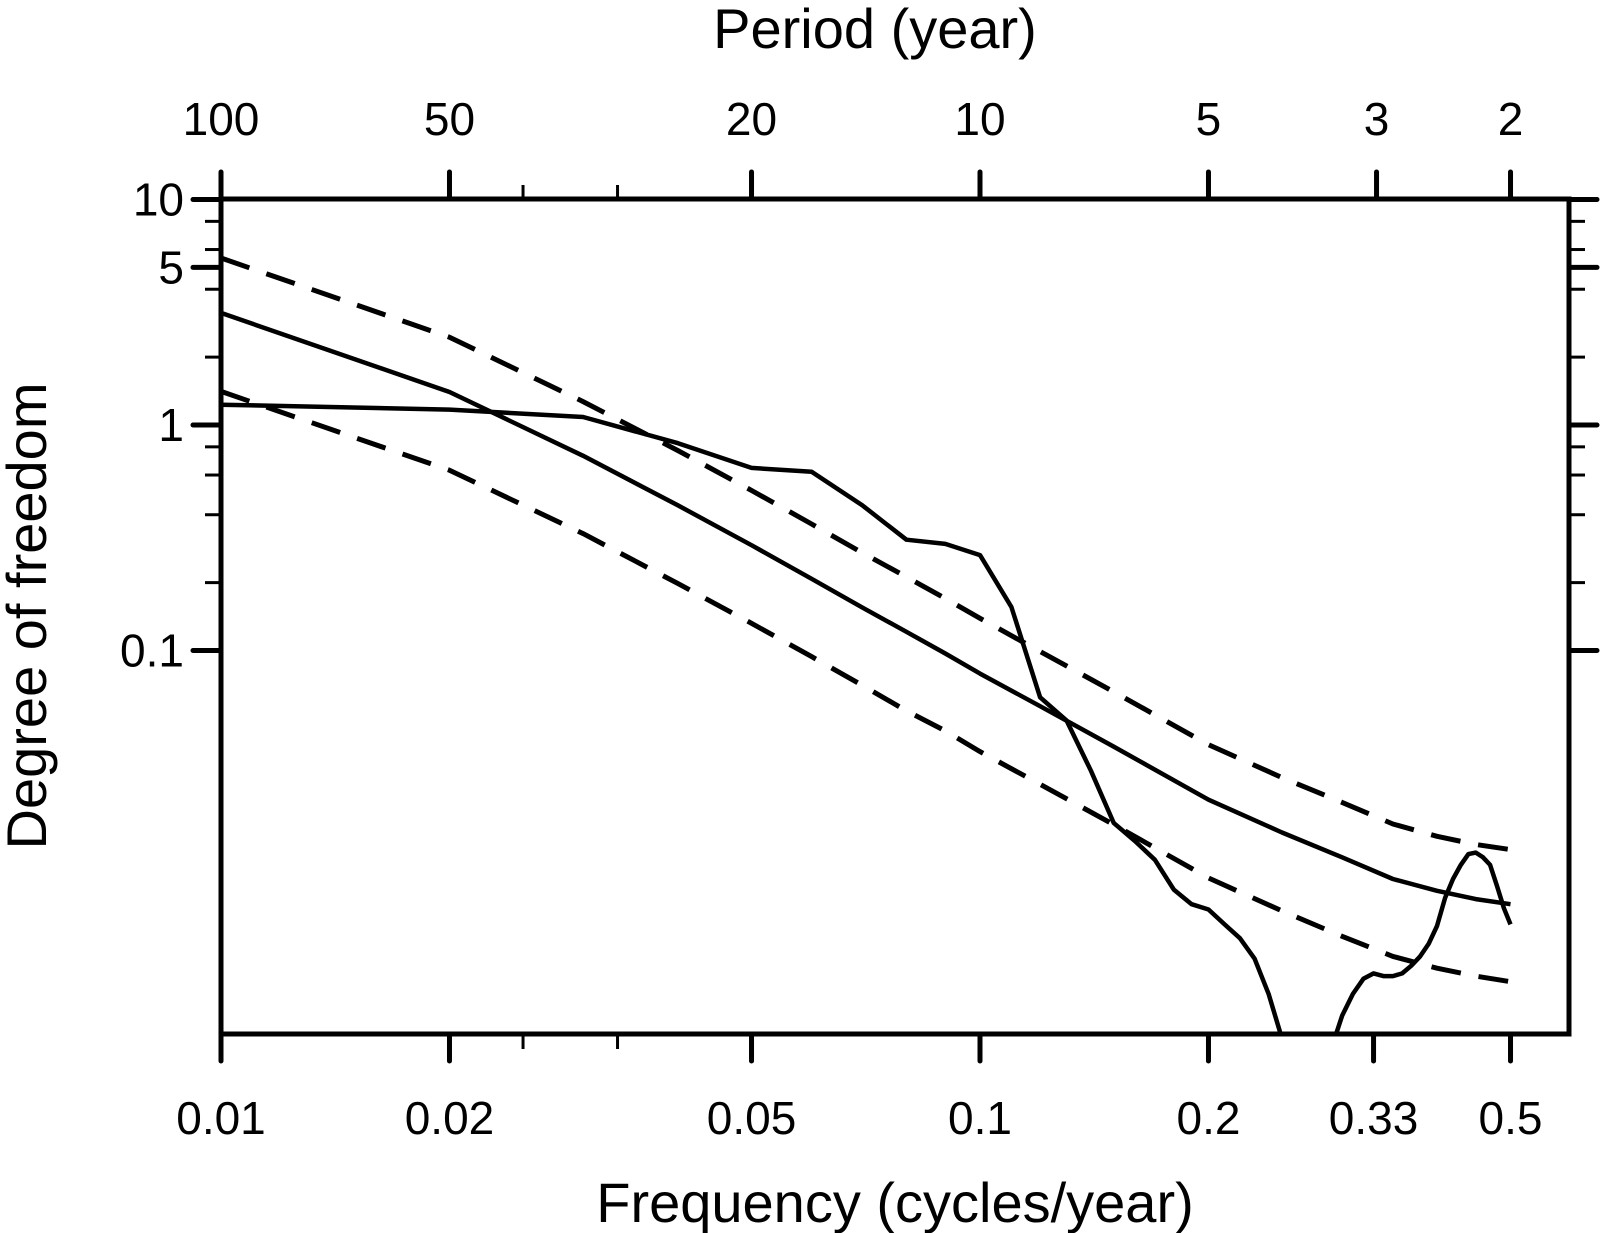 The height and width of the screenshot is (1233, 1604). Describe the element at coordinates (752, 1118) in the screenshot. I see `x-tick-label: 0.05` at that location.